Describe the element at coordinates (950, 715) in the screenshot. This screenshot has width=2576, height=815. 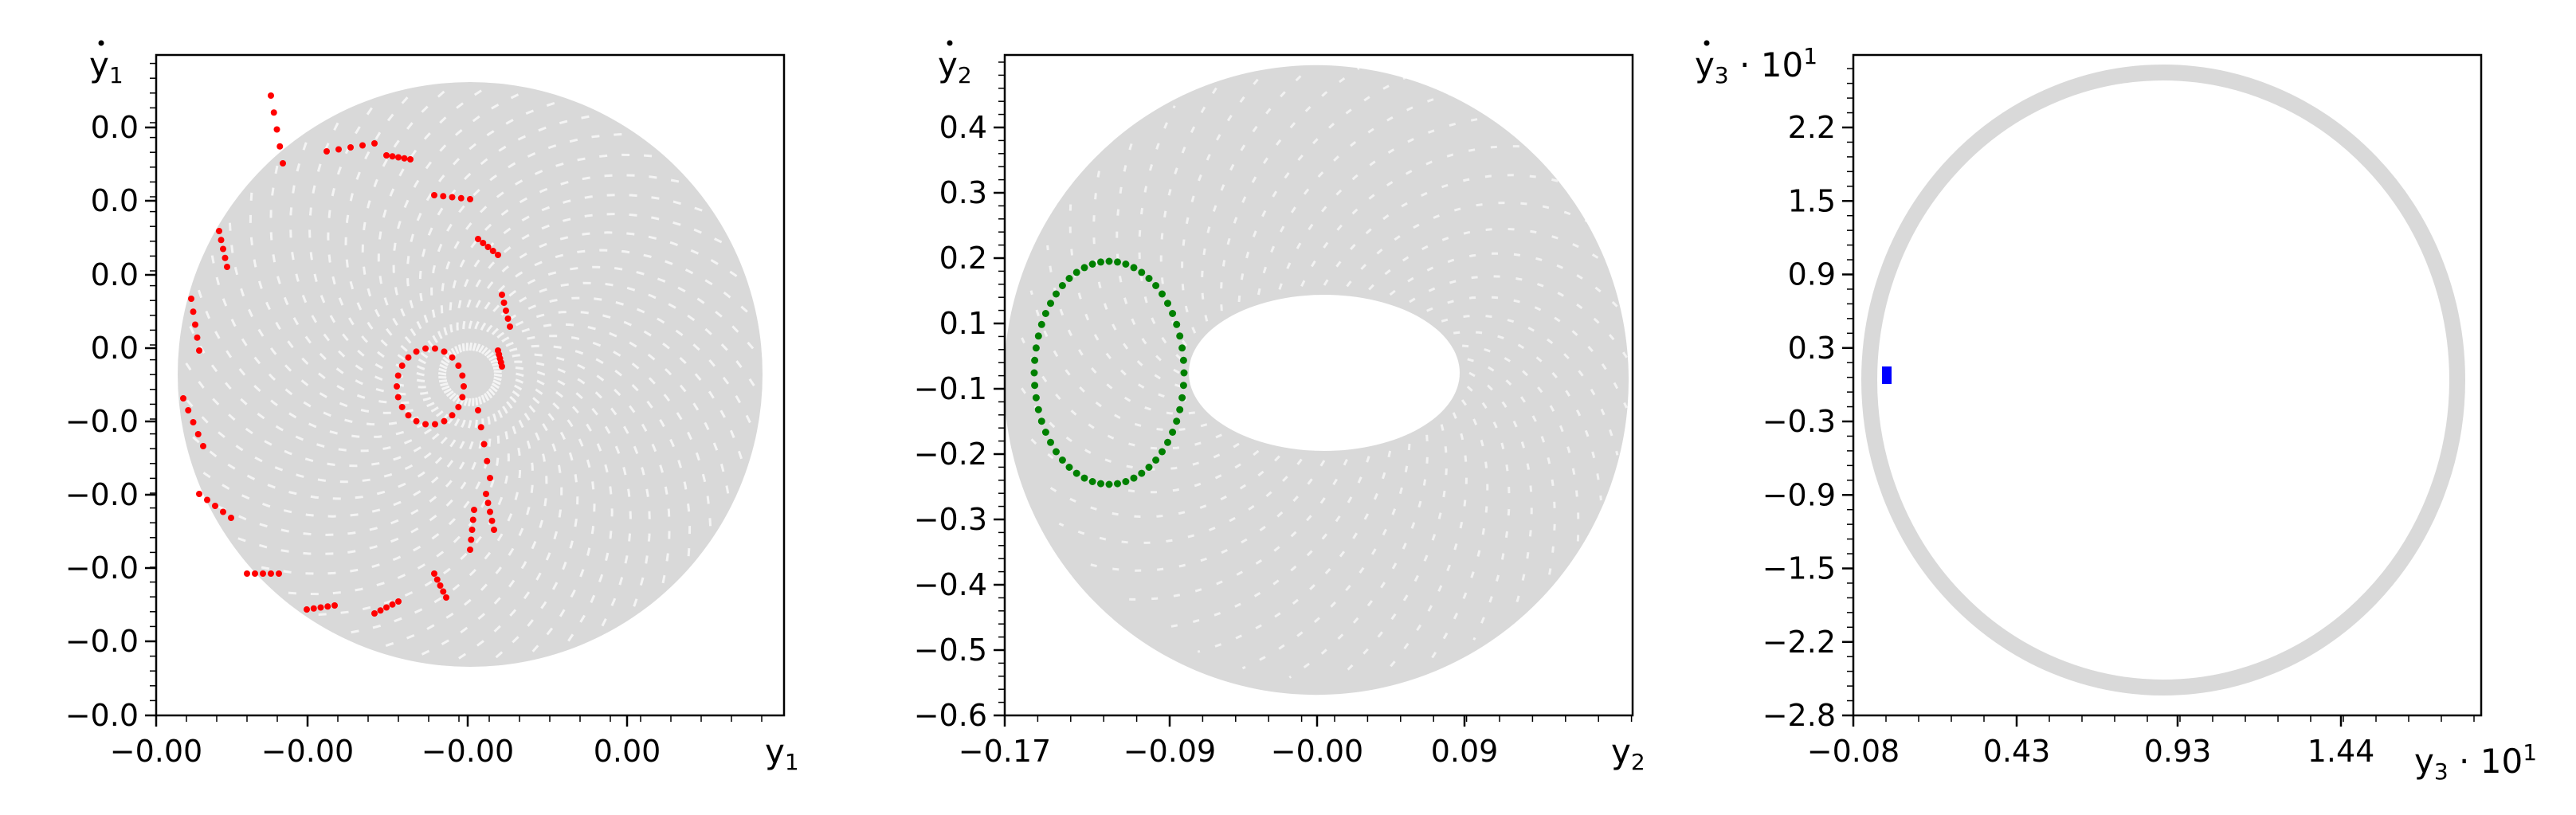
I see `y-tick-label: −0.6` at that location.